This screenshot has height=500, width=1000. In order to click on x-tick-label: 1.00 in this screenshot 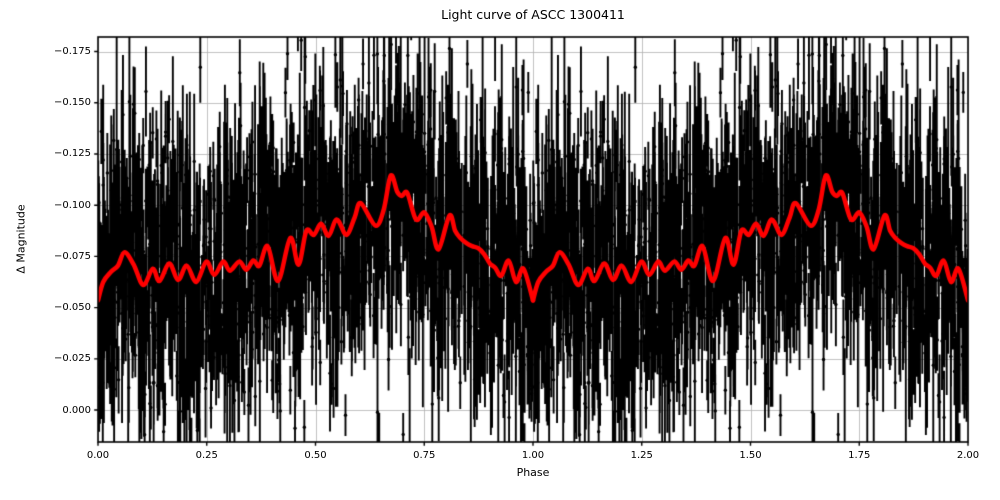, I will do `click(533, 455)`.